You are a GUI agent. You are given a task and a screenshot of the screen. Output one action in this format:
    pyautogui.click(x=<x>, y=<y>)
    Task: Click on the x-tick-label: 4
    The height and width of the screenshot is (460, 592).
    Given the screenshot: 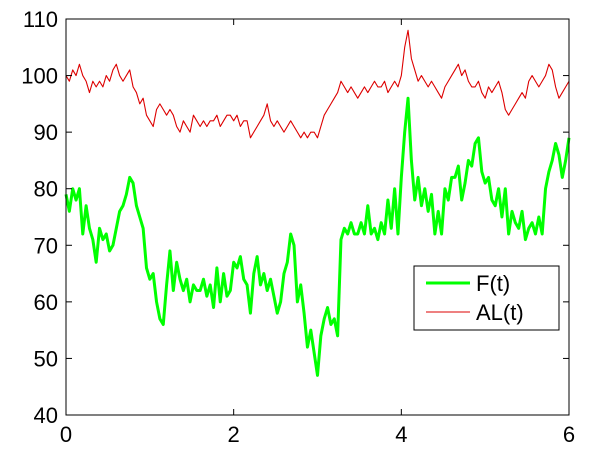 What is the action you would take?
    pyautogui.click(x=401, y=434)
    